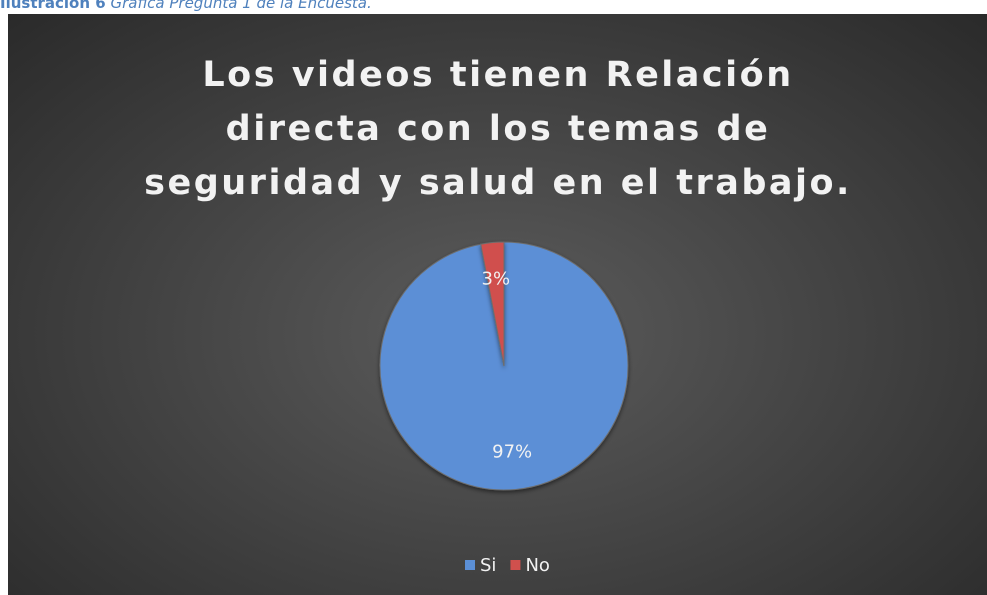 Image resolution: width=987 pixels, height=595 pixels. Describe the element at coordinates (241, 6) in the screenshot. I see `caption-text: Gráfica Pregunta 1 de la Encuesta.` at that location.